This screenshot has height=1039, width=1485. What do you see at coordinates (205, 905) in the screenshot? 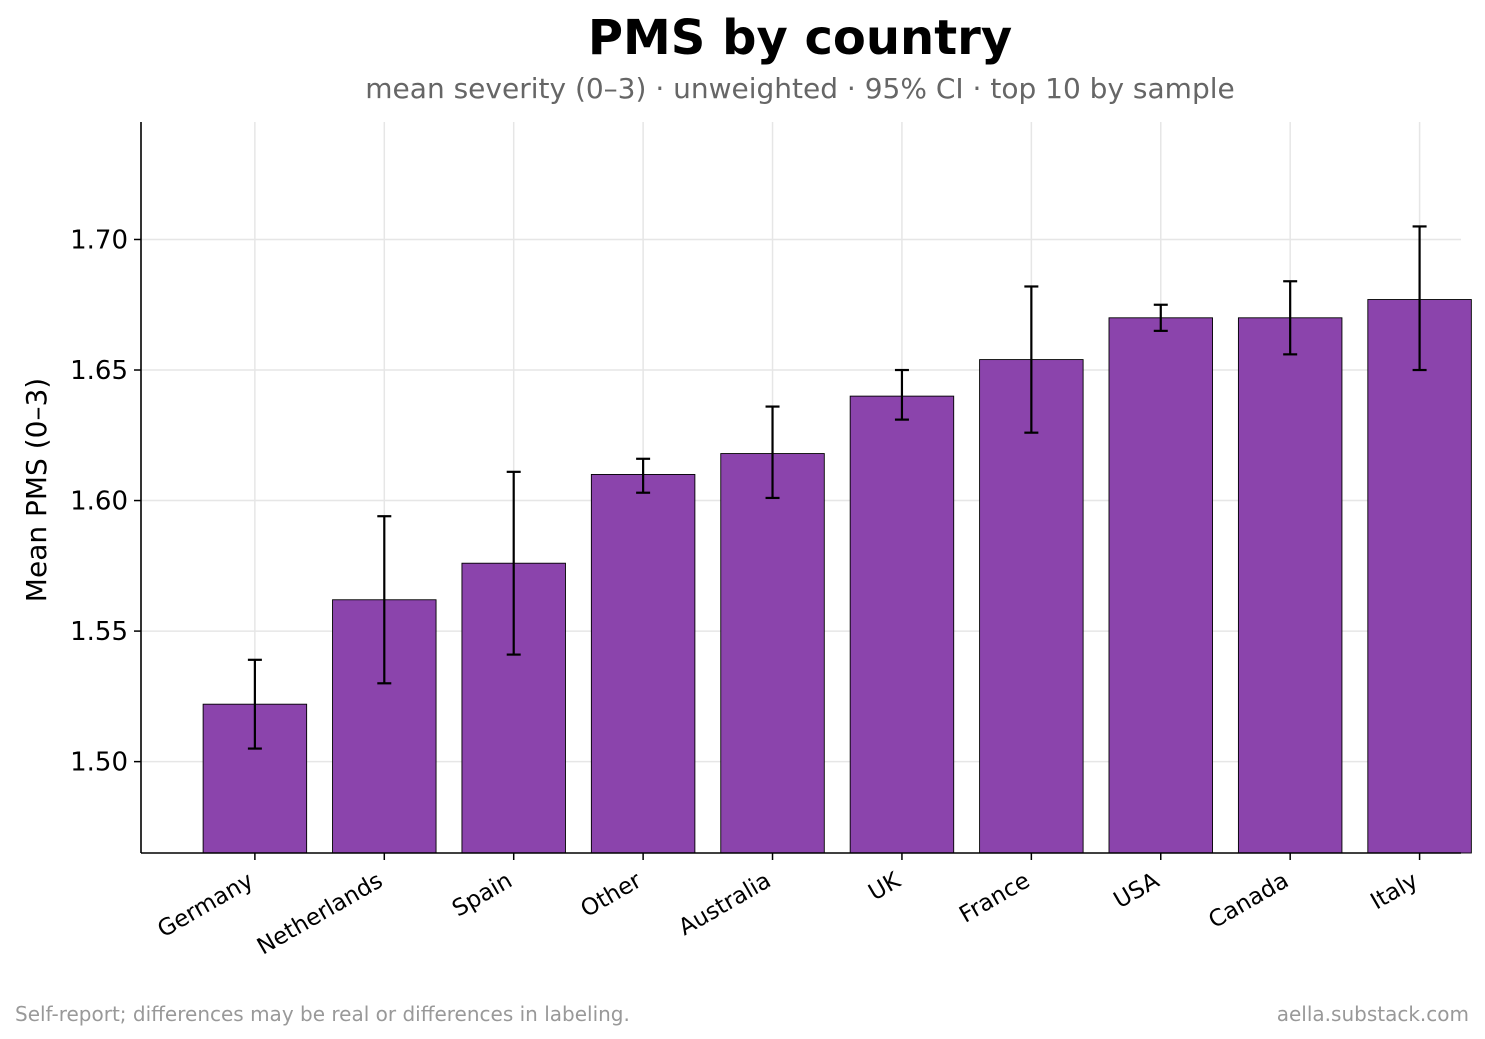
I see `x-tick-label: Germany` at bounding box center [205, 905].